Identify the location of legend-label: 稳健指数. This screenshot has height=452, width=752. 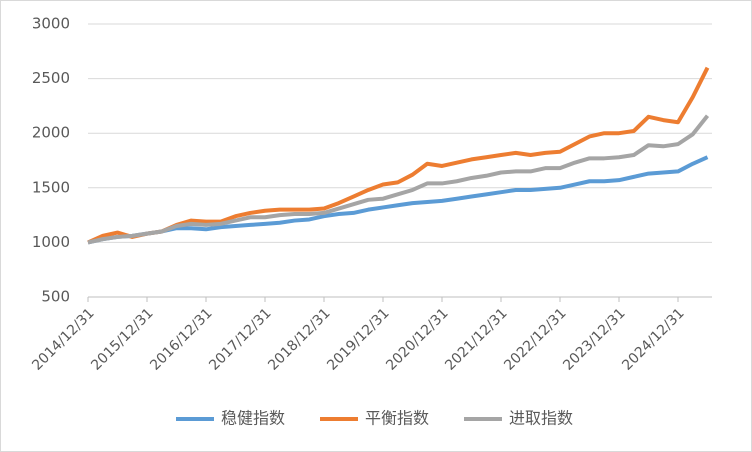
(253, 418).